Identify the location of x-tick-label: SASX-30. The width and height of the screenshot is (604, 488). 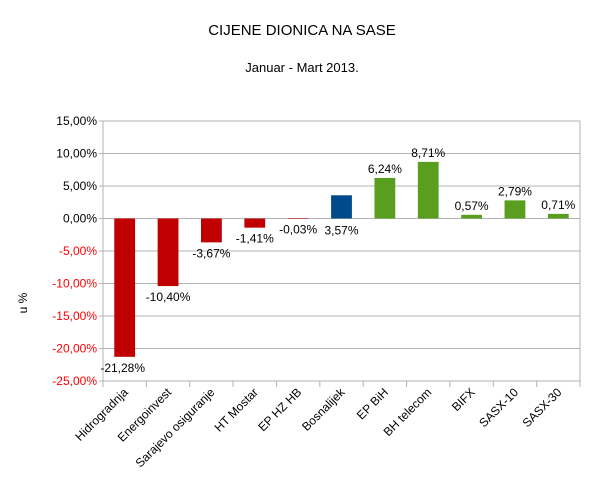
(542, 407).